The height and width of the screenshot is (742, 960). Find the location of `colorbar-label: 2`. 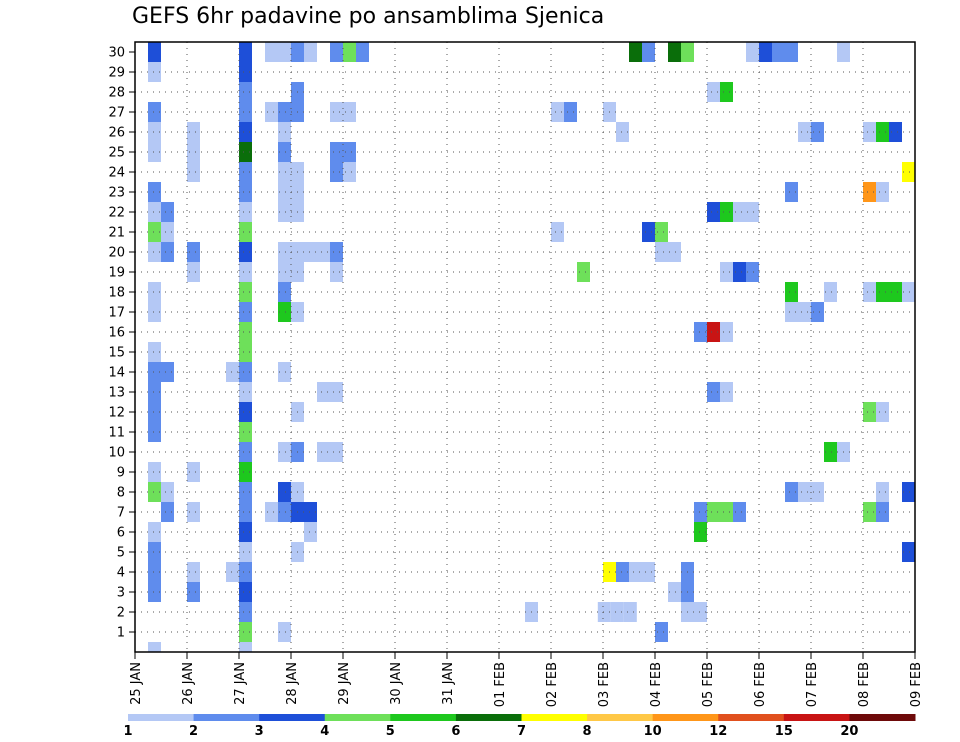

colorbar-label: 2 is located at coordinates (193, 731).